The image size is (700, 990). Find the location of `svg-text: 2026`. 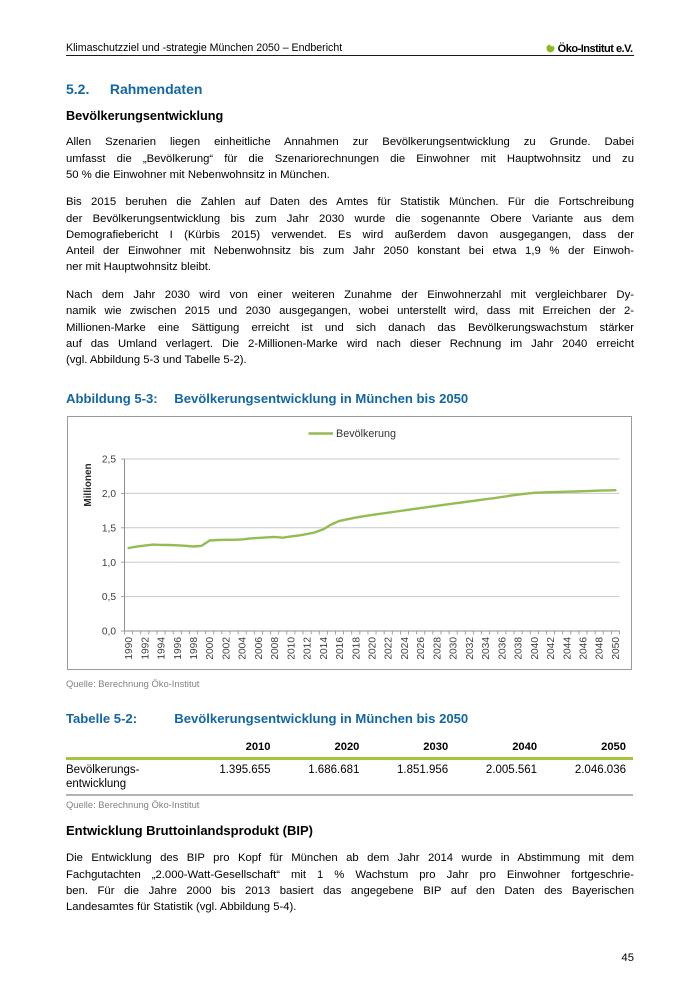

svg-text: 2026 is located at coordinates (421, 647).